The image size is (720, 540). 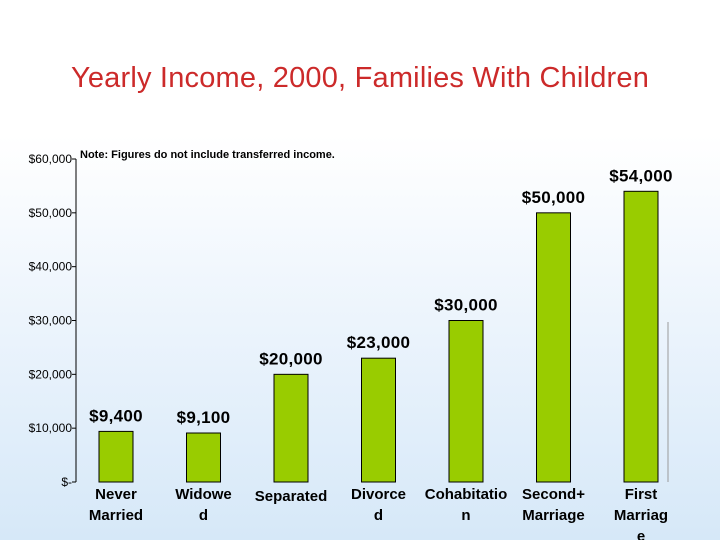 I want to click on data-label: $20,000, so click(x=291, y=358).